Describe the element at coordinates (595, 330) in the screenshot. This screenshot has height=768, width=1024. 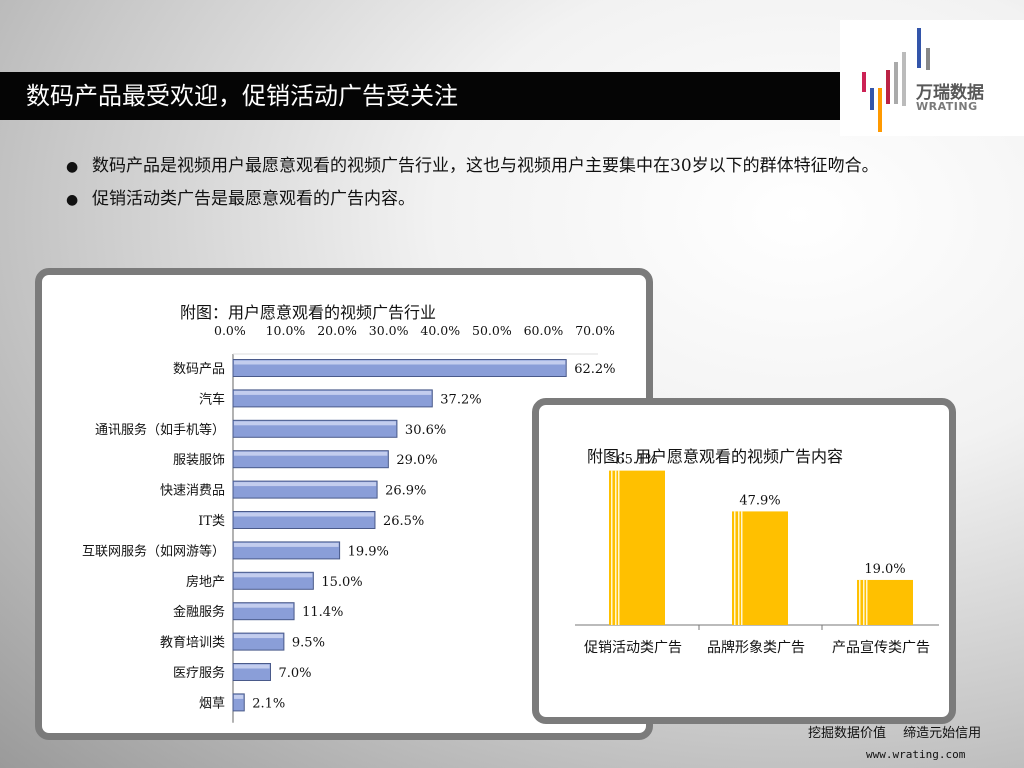
I see `x-tick-label: 70.0%` at that location.